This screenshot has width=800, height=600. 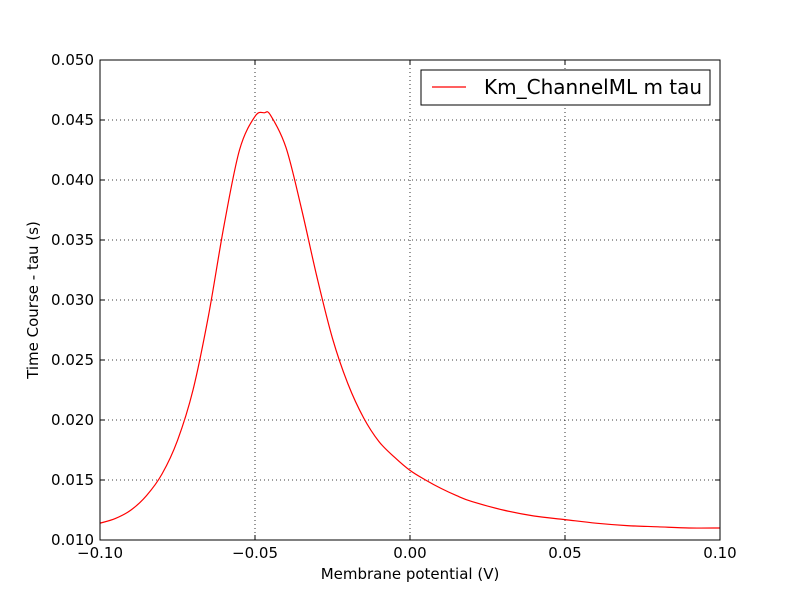 I want to click on y-tick-label: 0.050, so click(x=72, y=60).